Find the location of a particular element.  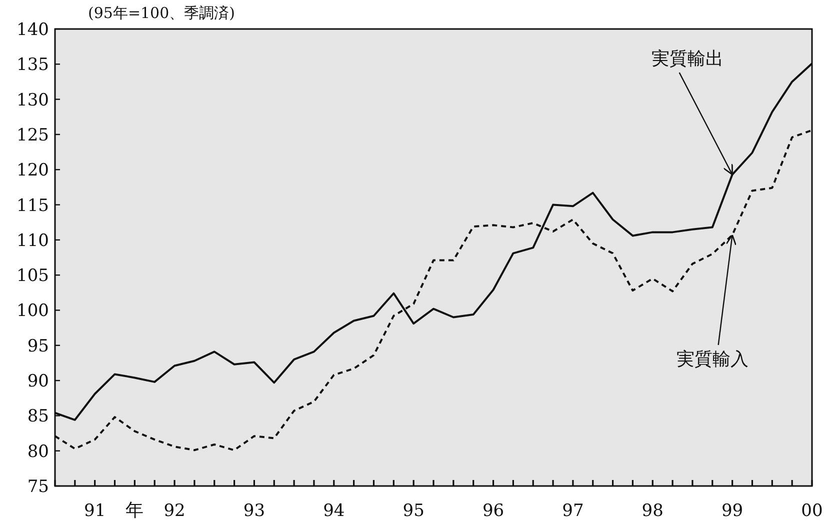

y-tick-label: 85 is located at coordinates (38, 416).